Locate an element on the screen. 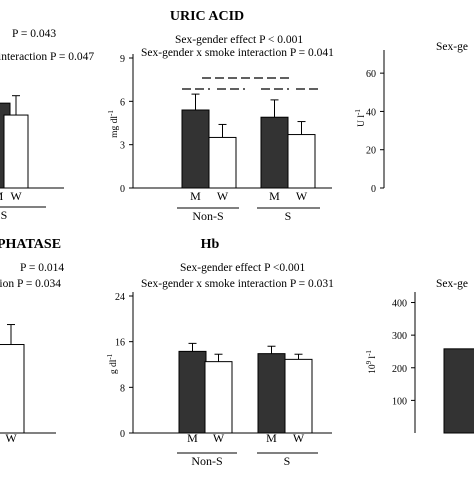 This screenshot has width=474, height=479. panel-1-annotation: Sex-gender effect P < 0.001 is located at coordinates (239, 40).